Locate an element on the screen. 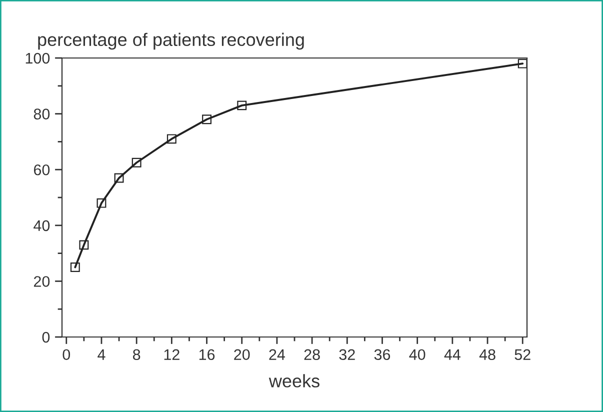  y-tick-label: 40 is located at coordinates (42, 226).